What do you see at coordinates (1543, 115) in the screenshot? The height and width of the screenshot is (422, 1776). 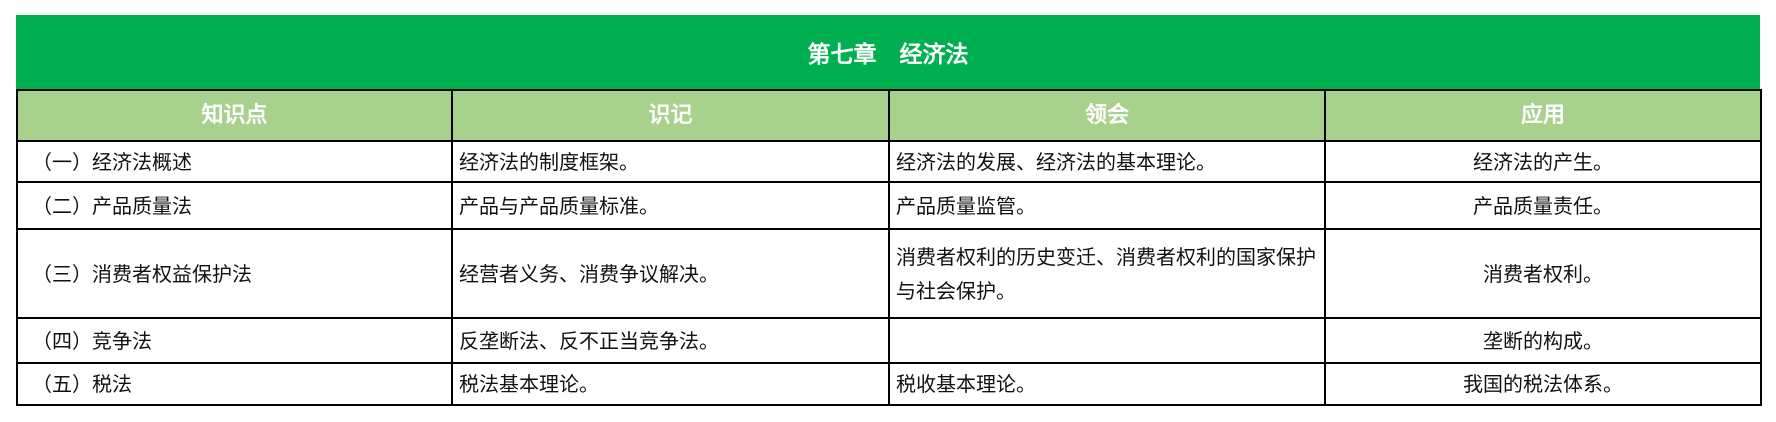 I see `header-apply: 应用` at bounding box center [1543, 115].